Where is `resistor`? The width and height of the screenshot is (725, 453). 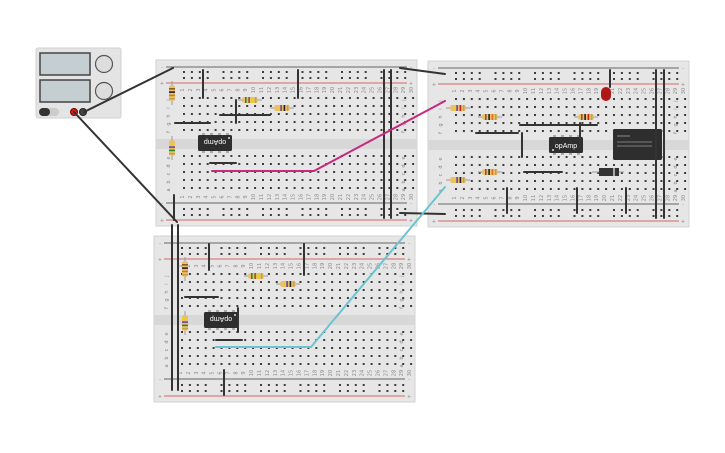 resistor is located at coordinates (458, 180).